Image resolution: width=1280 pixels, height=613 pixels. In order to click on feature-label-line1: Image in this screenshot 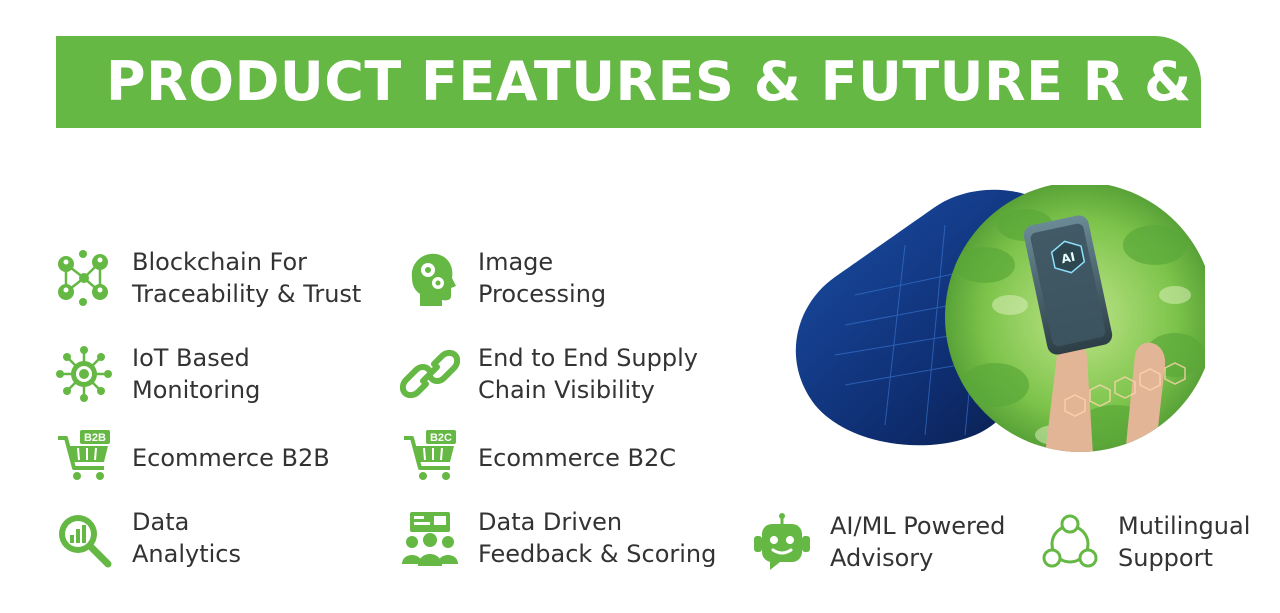, I will do `click(516, 262)`.